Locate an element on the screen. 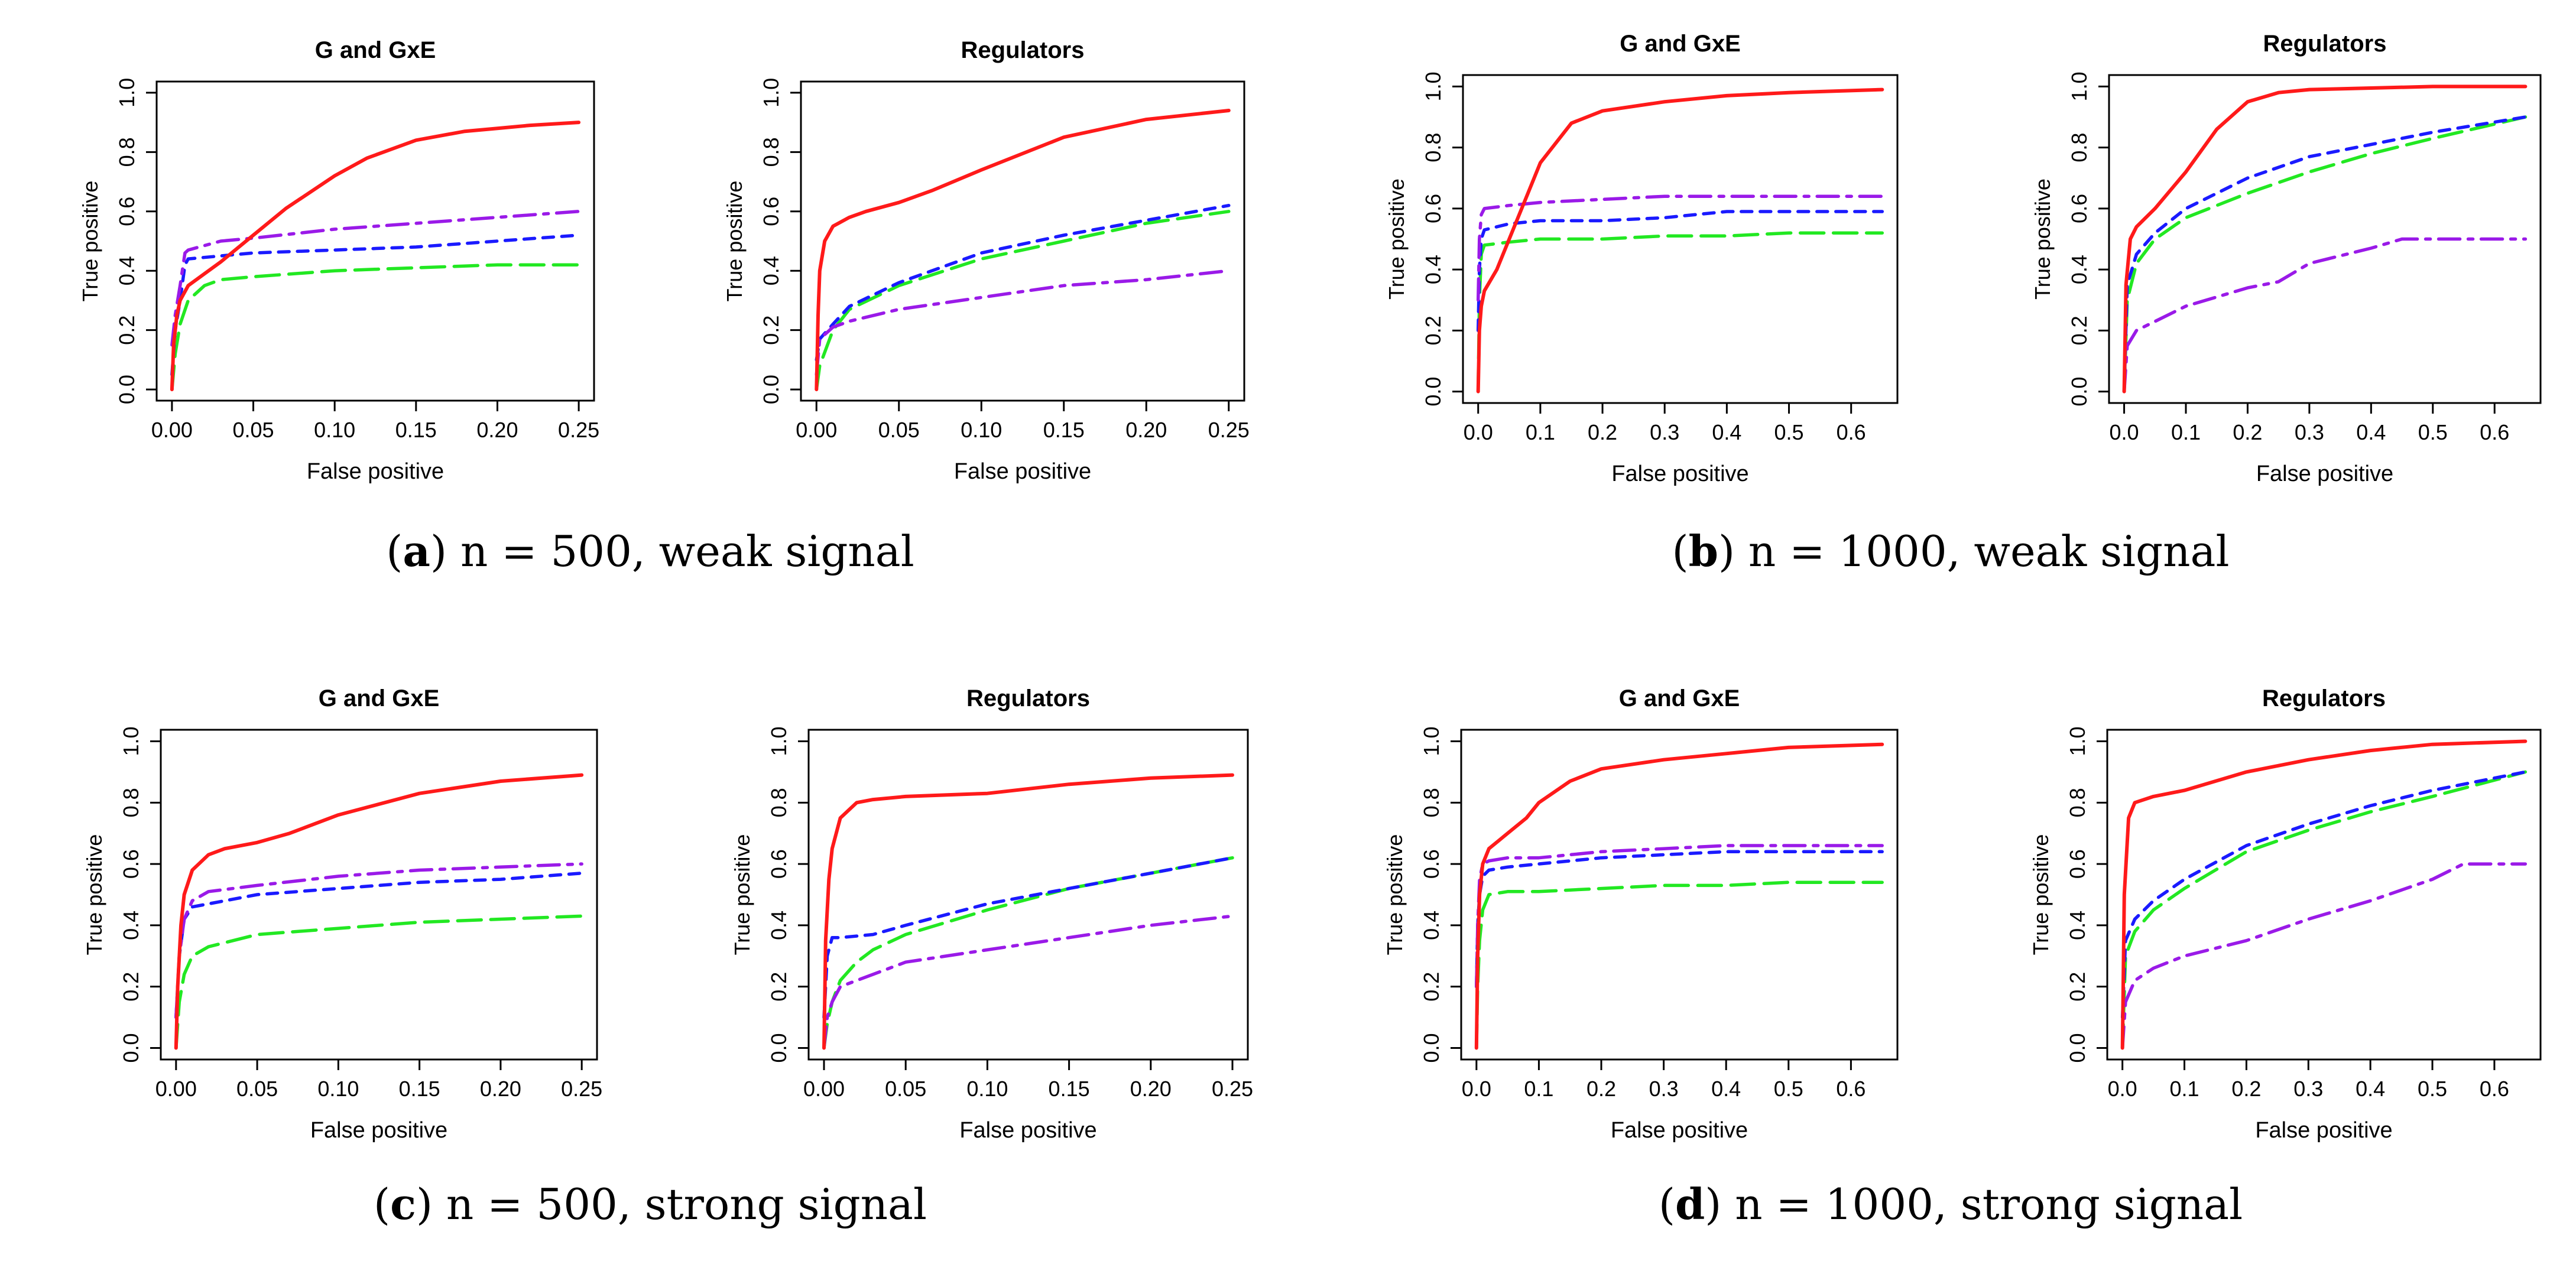  x-tick-label: 0.3 is located at coordinates (2308, 1089).